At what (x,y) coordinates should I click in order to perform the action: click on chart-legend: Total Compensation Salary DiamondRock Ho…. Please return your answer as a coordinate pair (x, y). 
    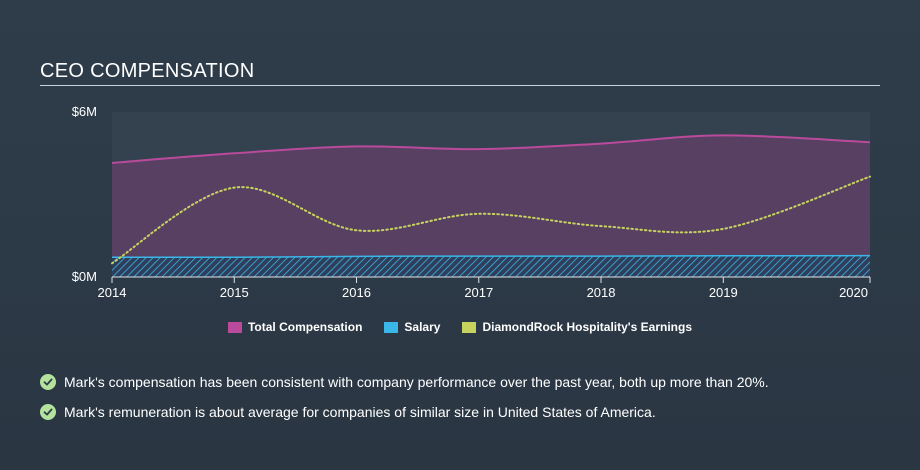
    Looking at the image, I should click on (460, 327).